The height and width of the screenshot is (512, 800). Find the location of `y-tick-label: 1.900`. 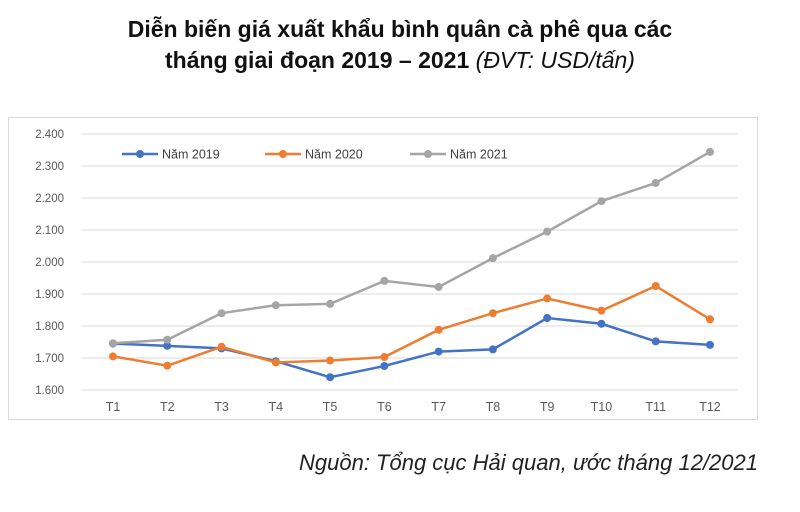

y-tick-label: 1.900 is located at coordinates (49, 295).